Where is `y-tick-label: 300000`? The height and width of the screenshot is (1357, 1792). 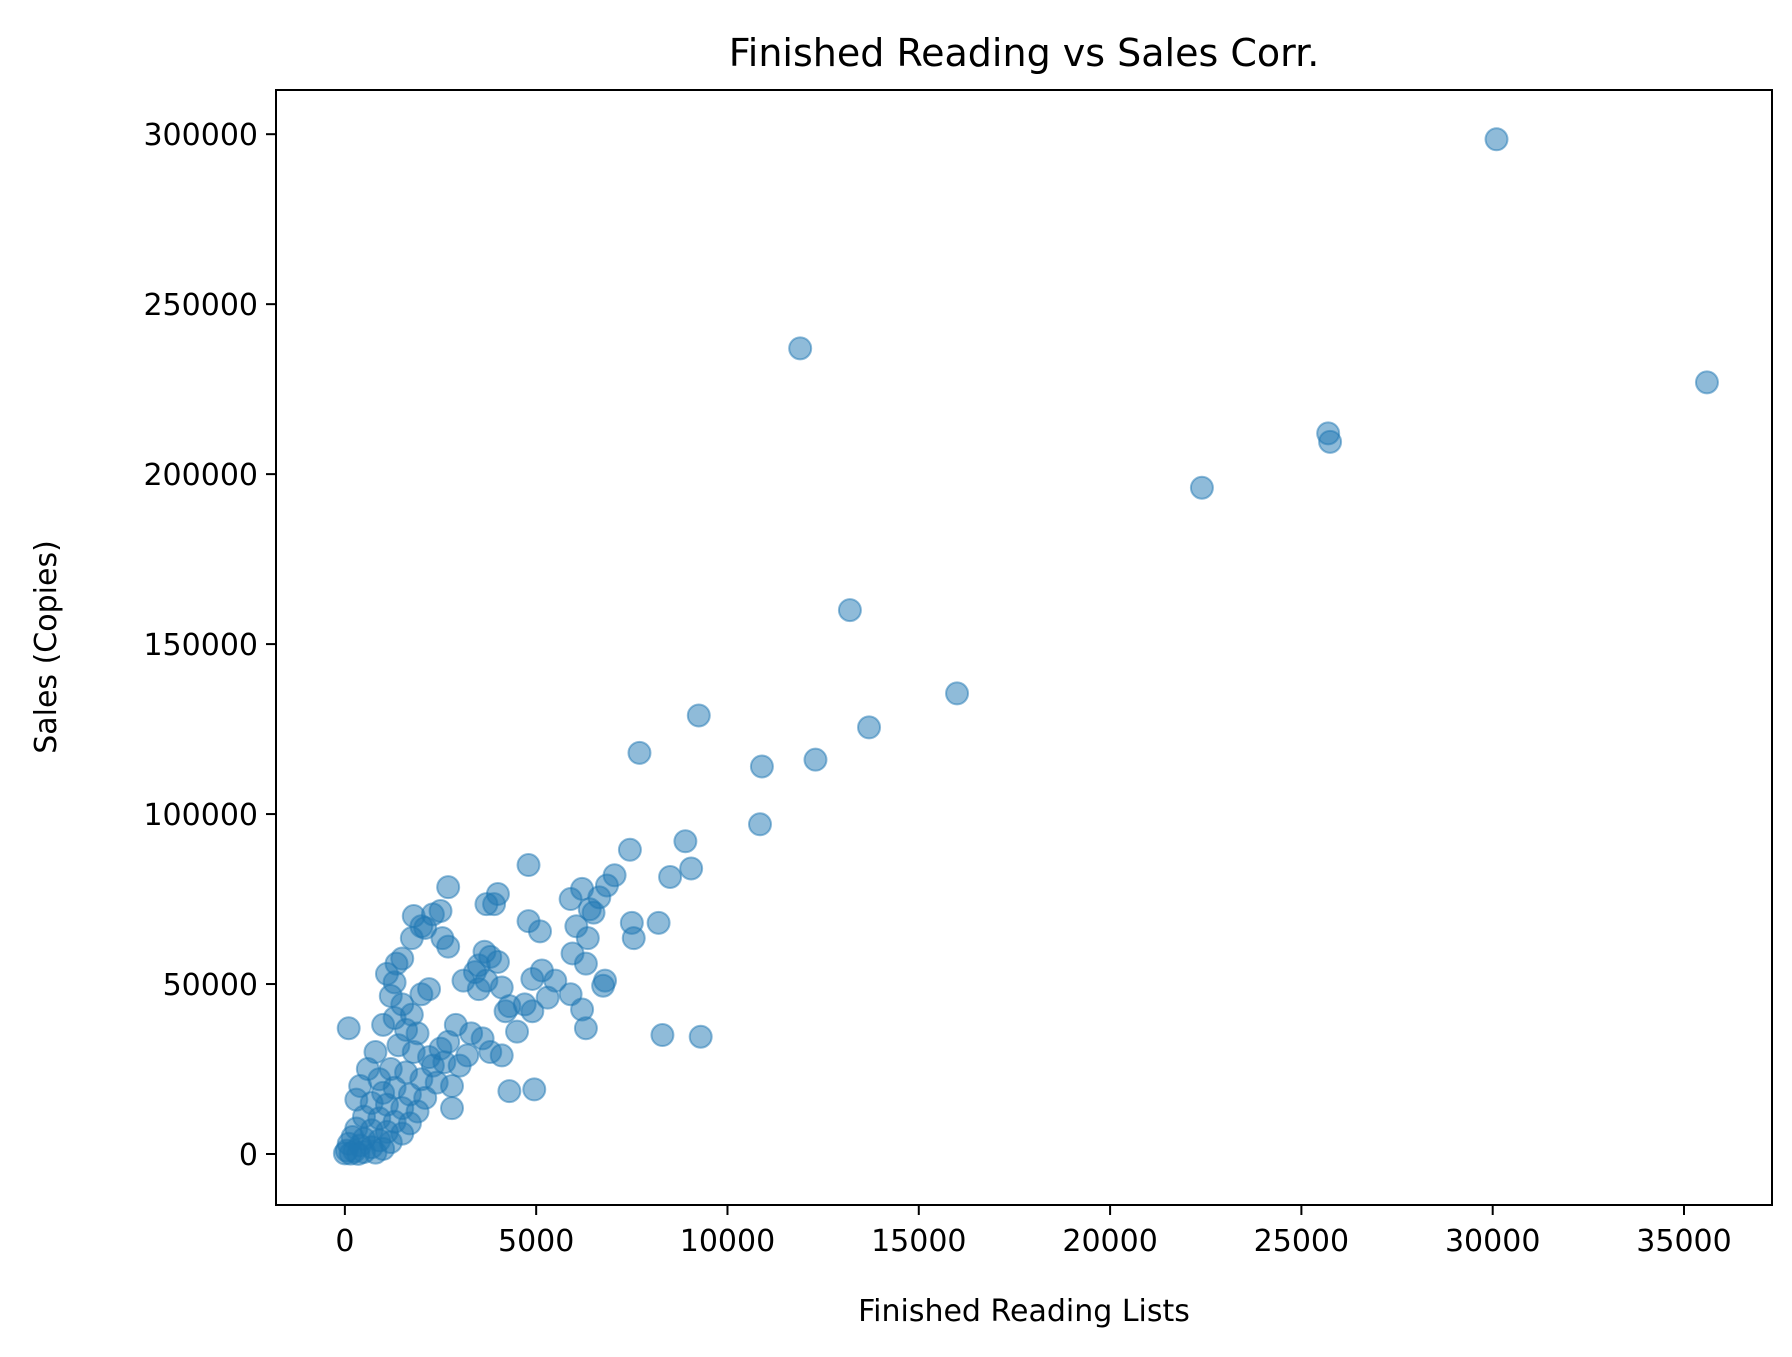
y-tick-label: 300000 is located at coordinates (200, 135).